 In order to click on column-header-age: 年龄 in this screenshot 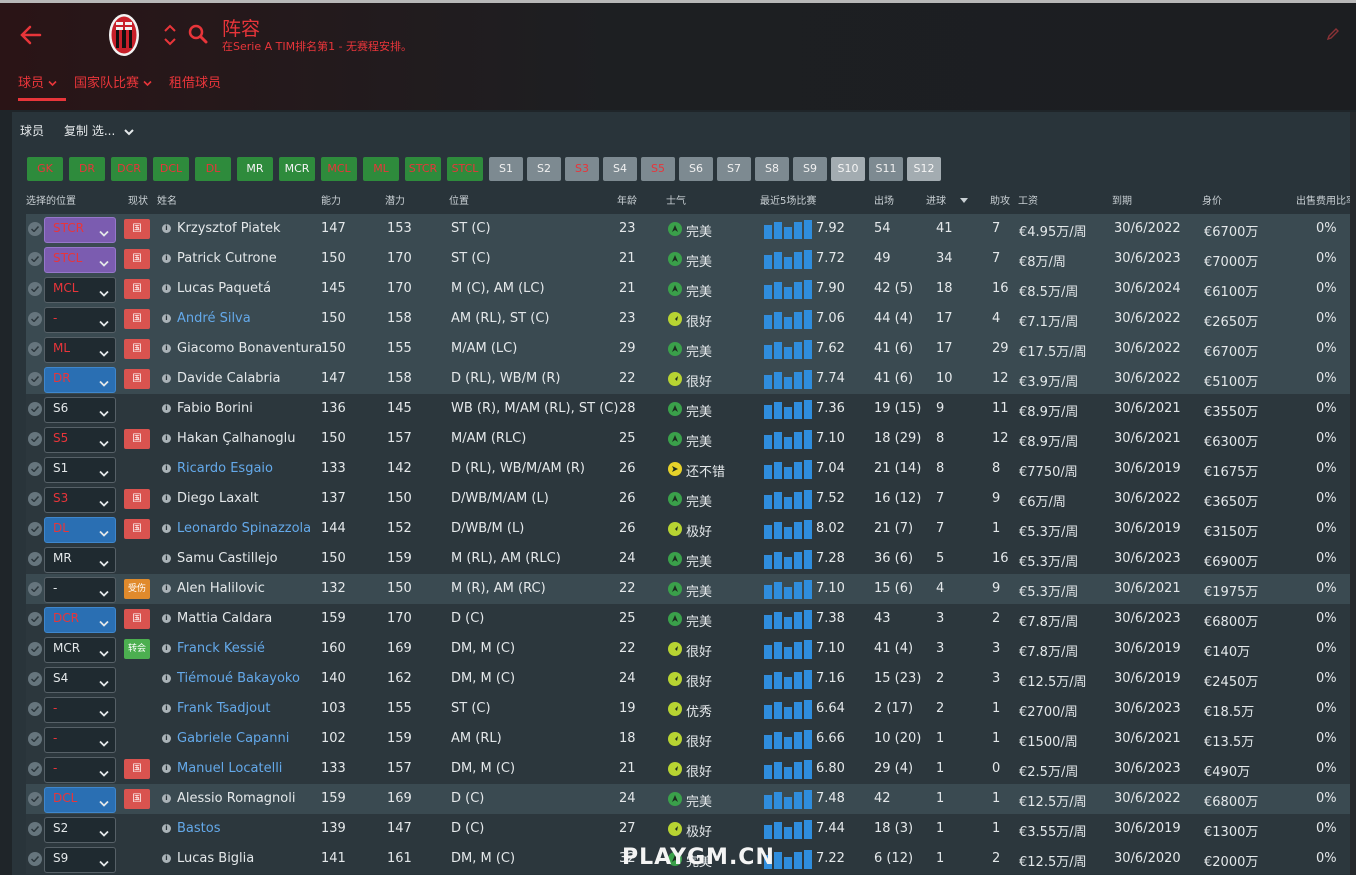, I will do `click(627, 201)`.